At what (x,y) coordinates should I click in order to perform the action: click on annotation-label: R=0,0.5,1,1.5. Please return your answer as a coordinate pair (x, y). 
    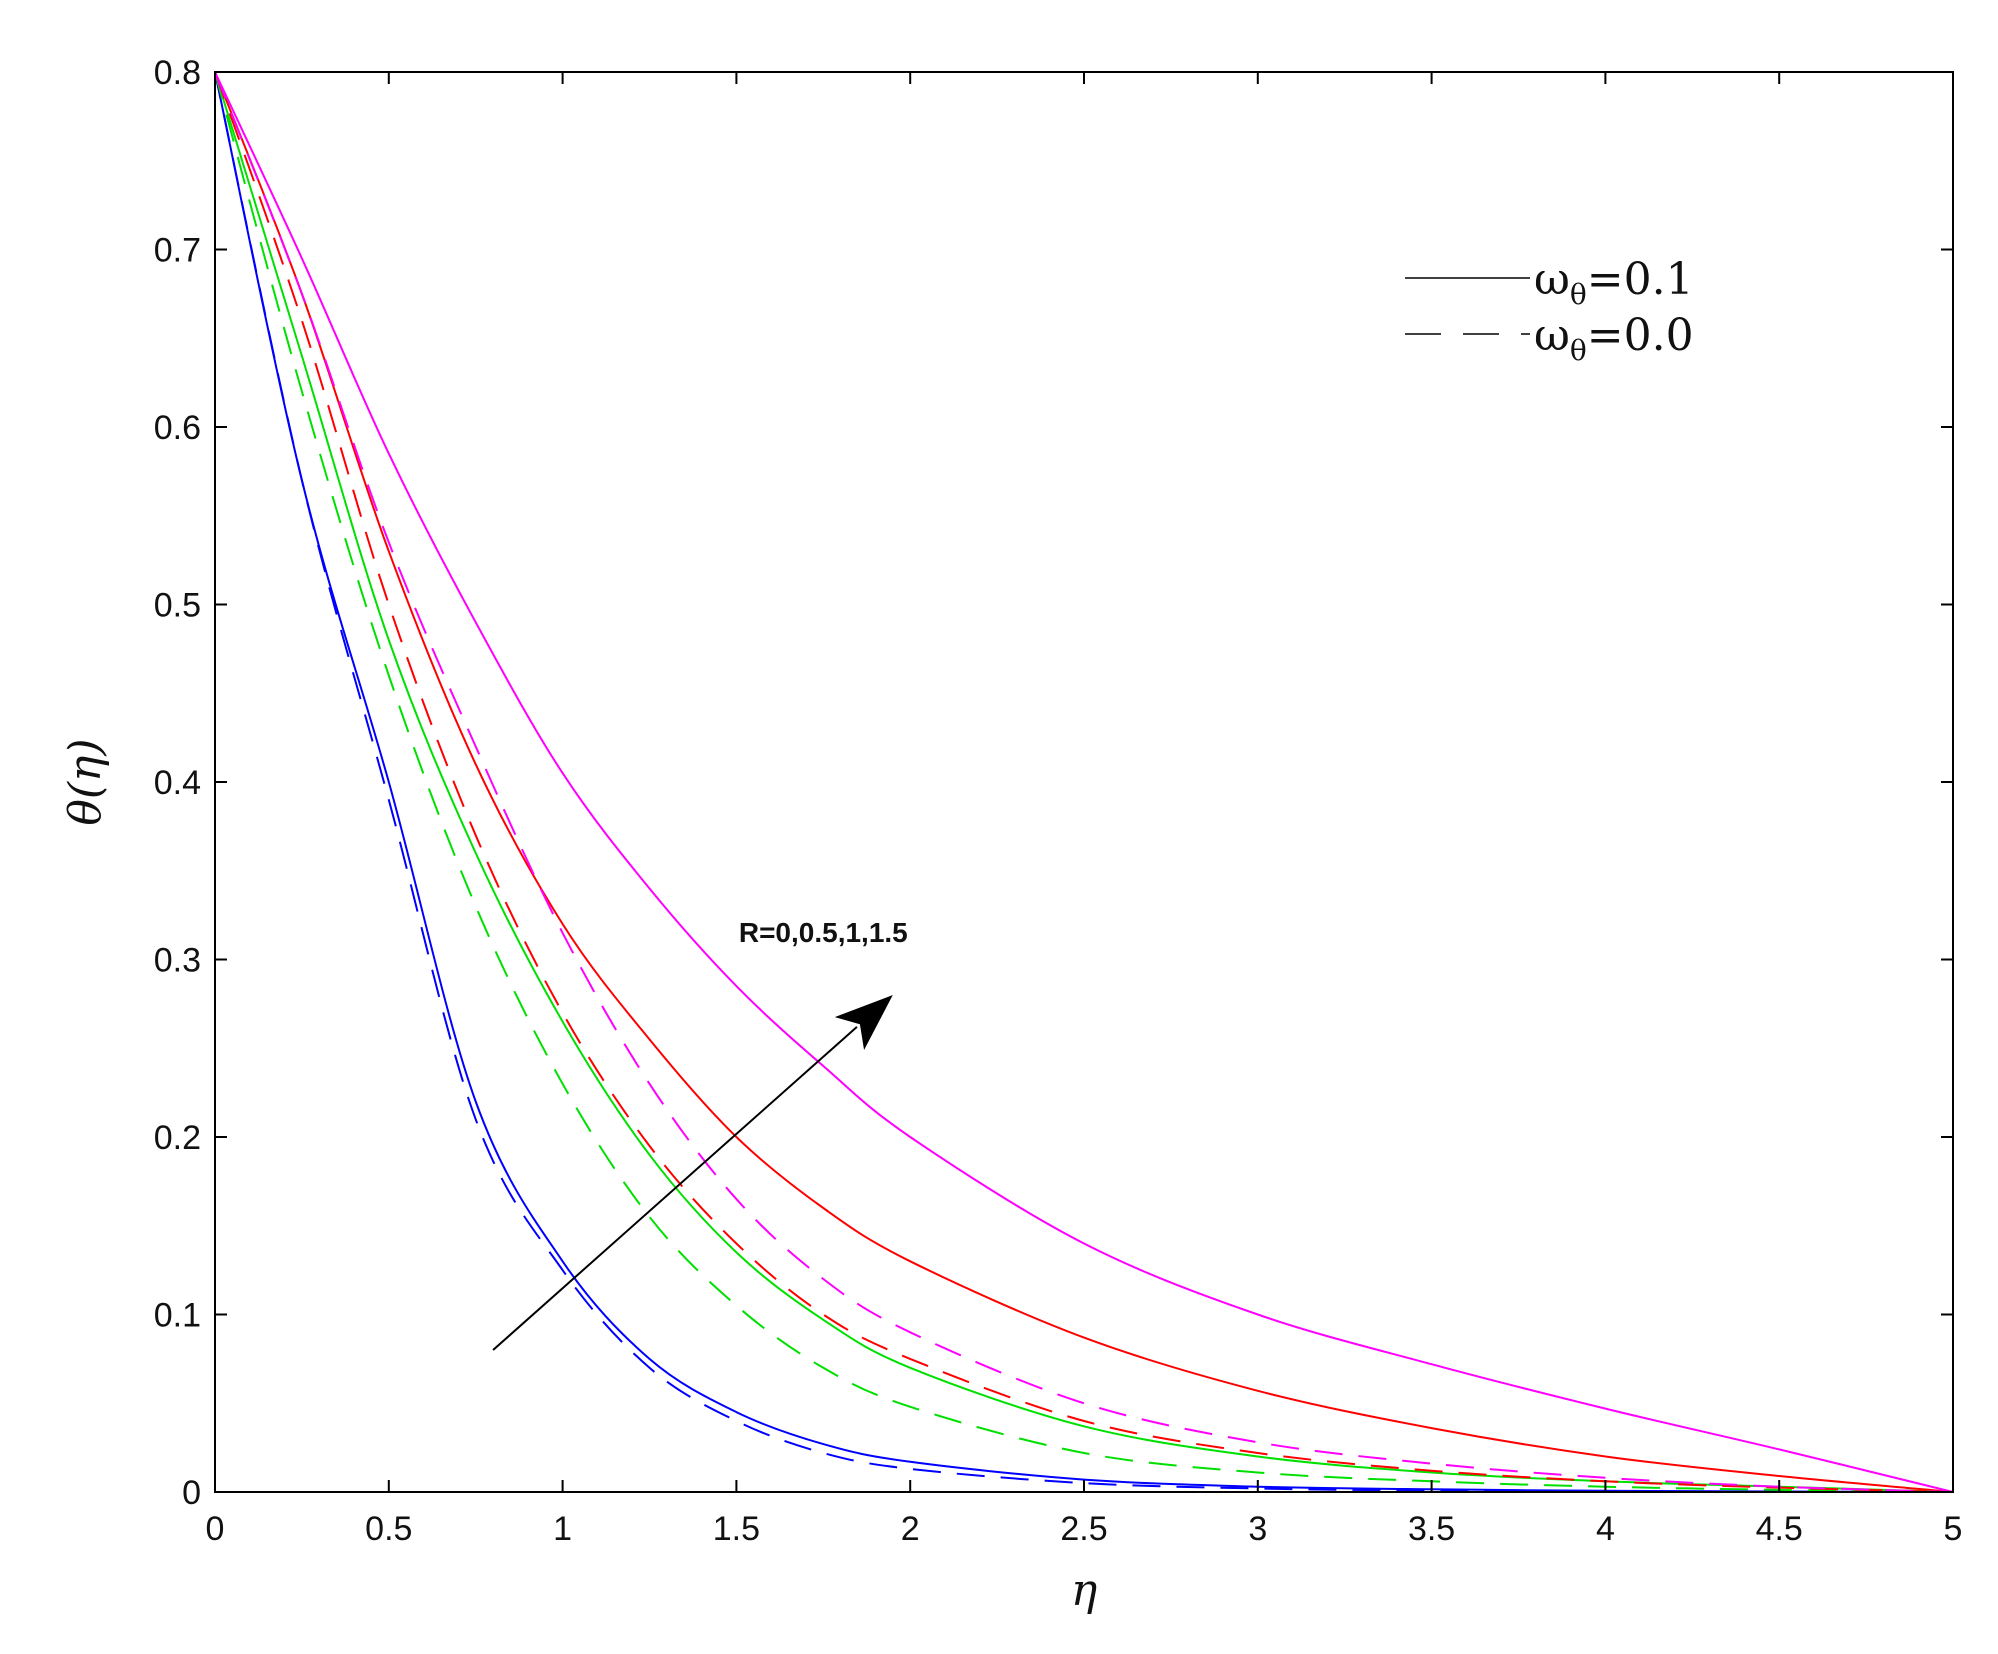
    Looking at the image, I should click on (823, 932).